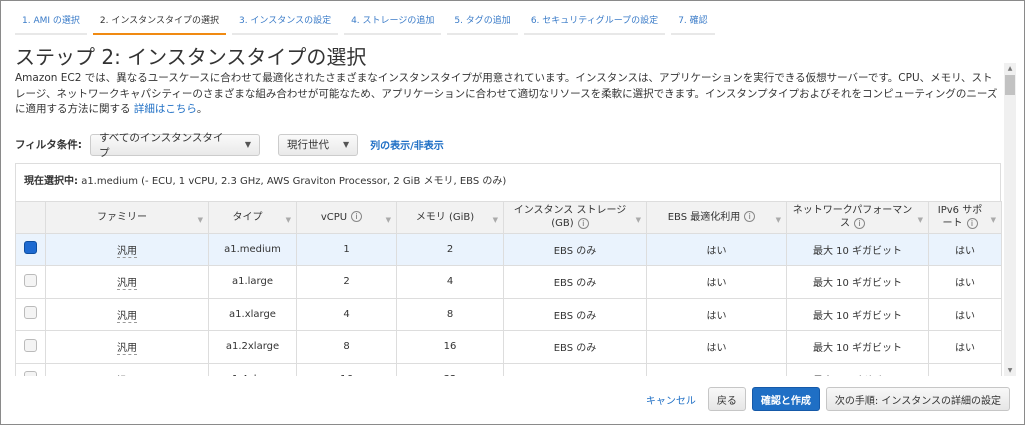  Describe the element at coordinates (191, 57) in the screenshot. I see `page-title: ステップ 2: インスタンスタイプの選択` at that location.